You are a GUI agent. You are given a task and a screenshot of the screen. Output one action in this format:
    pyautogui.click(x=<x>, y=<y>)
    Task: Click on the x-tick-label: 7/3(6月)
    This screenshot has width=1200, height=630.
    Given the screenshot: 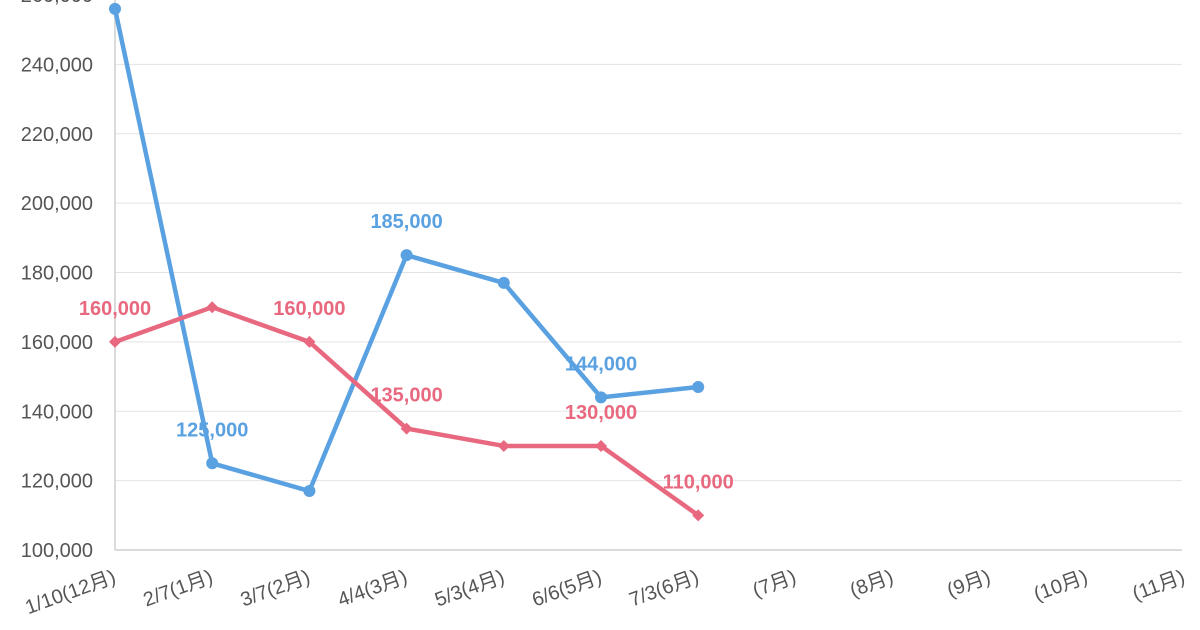 What is the action you would take?
    pyautogui.click(x=663, y=588)
    